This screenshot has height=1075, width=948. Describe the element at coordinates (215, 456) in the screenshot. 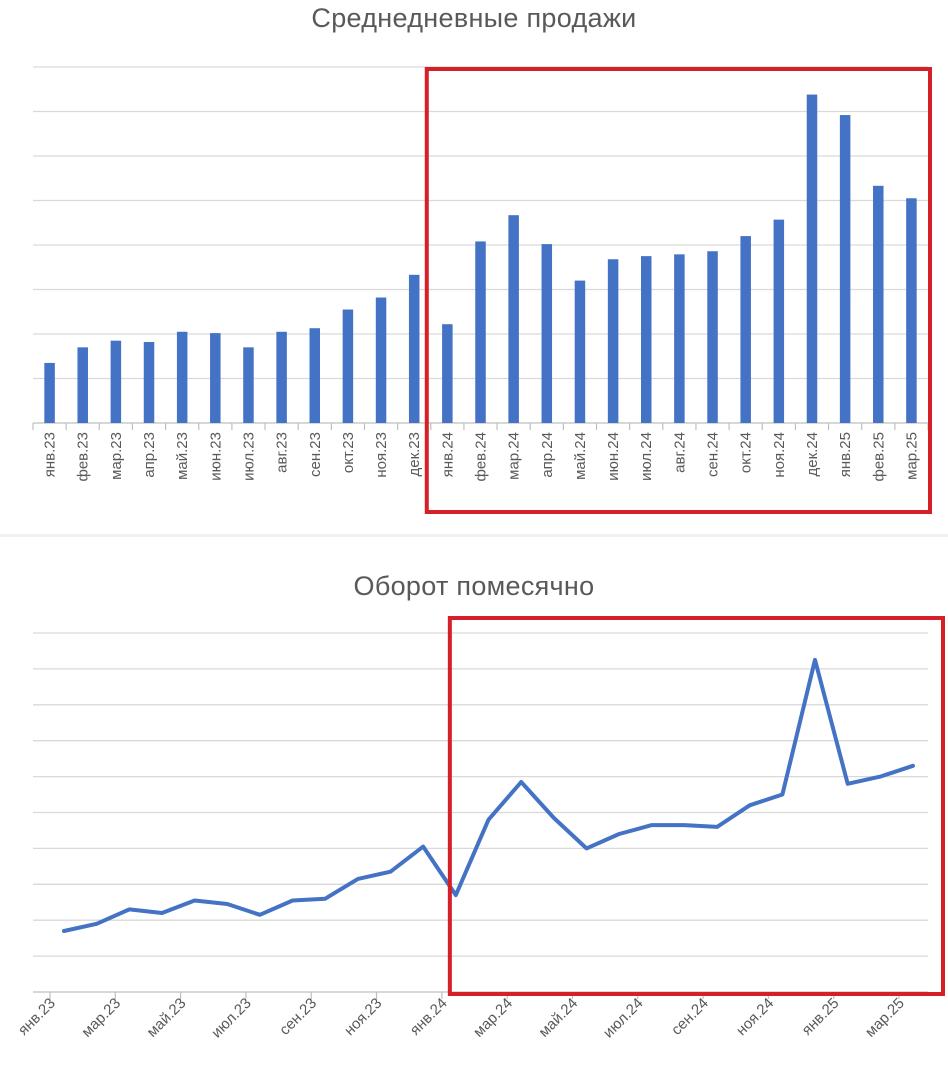

I see `x-tick-label: июн.23` at that location.